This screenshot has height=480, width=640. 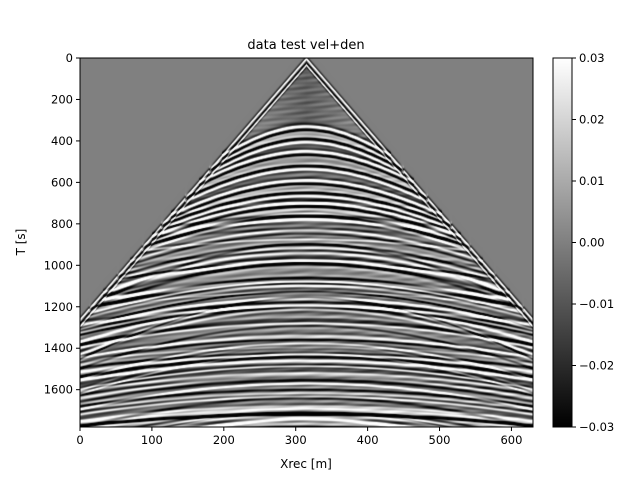 I want to click on colorbar-tick-label: 0.00, so click(x=592, y=243).